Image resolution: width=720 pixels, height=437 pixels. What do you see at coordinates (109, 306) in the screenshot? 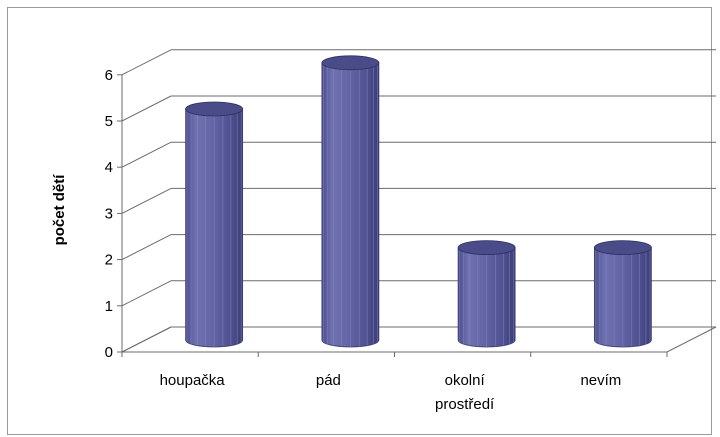
I see `y-tick-label: 1` at bounding box center [109, 306].